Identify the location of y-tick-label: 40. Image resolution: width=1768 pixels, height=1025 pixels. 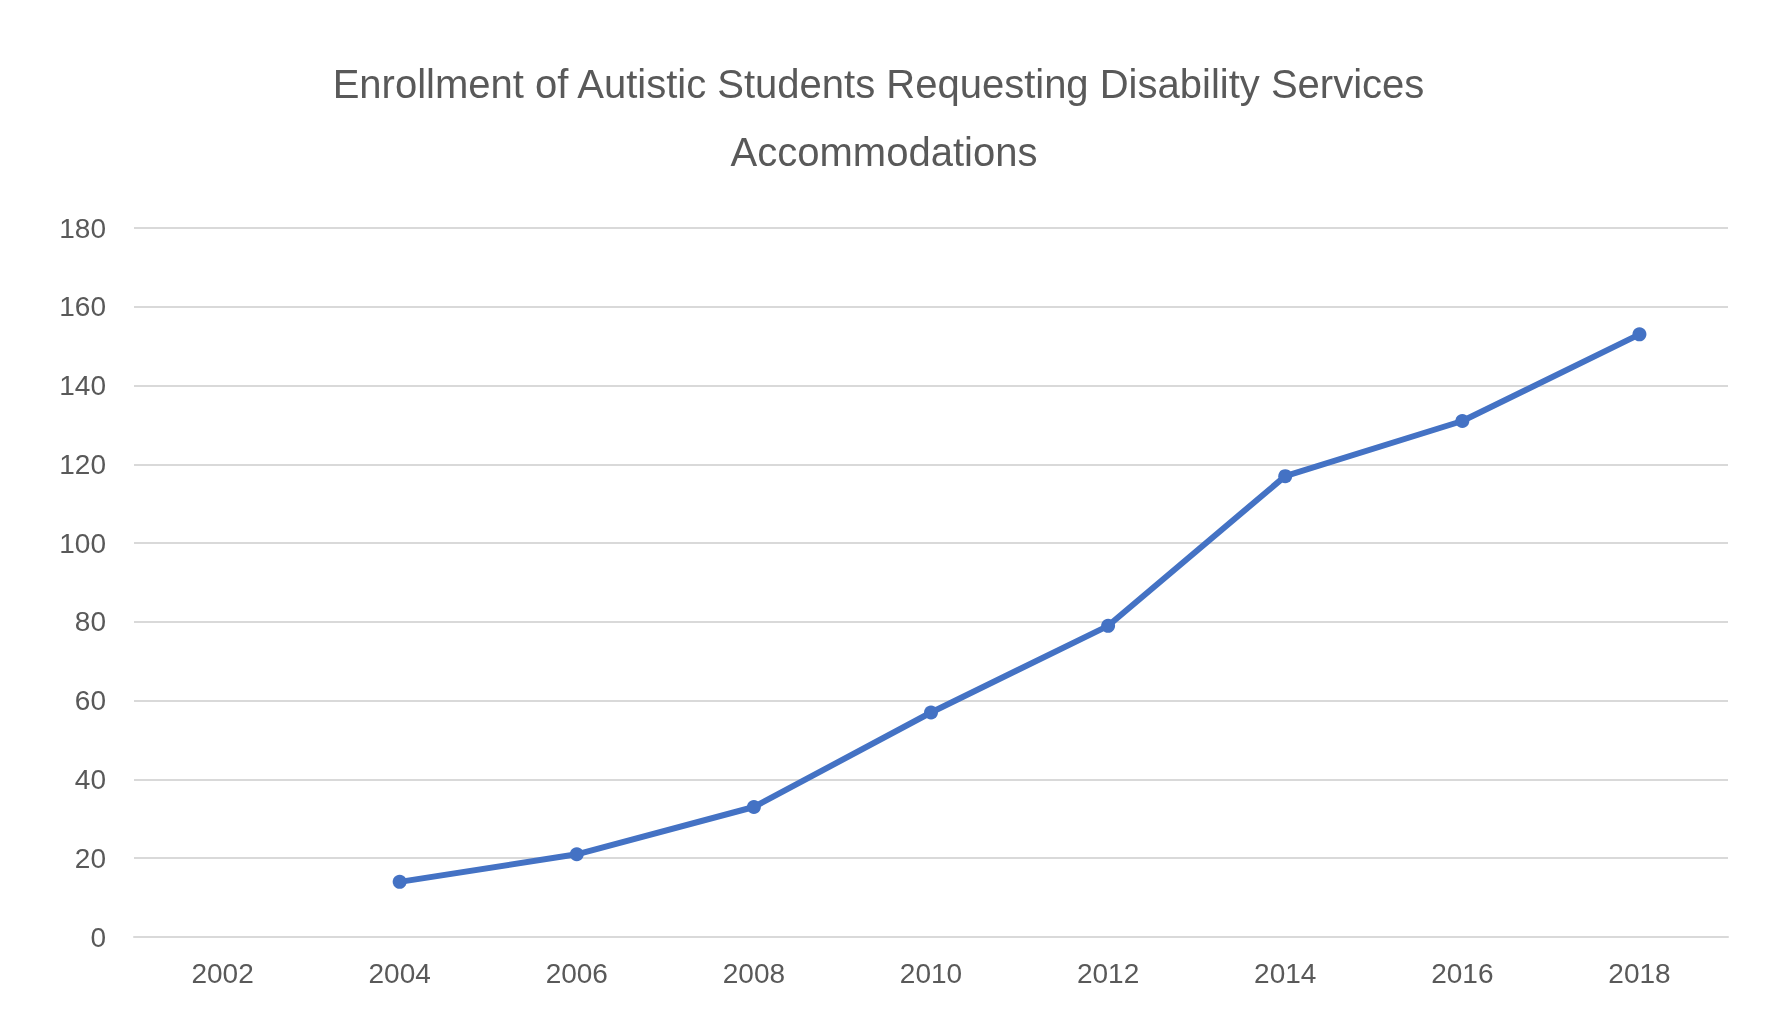
(90, 779).